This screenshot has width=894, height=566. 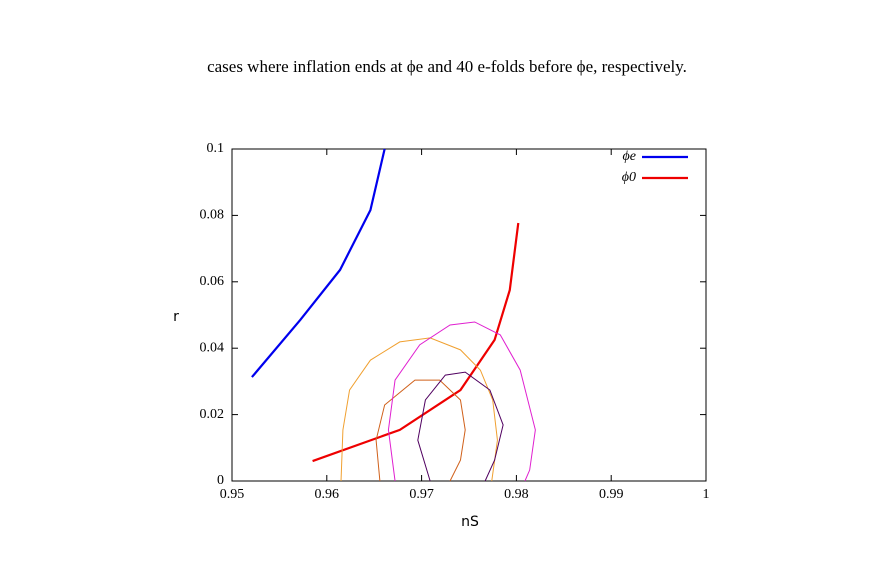 What do you see at coordinates (212, 281) in the screenshot?
I see `y-tick-label: 0.06` at bounding box center [212, 281].